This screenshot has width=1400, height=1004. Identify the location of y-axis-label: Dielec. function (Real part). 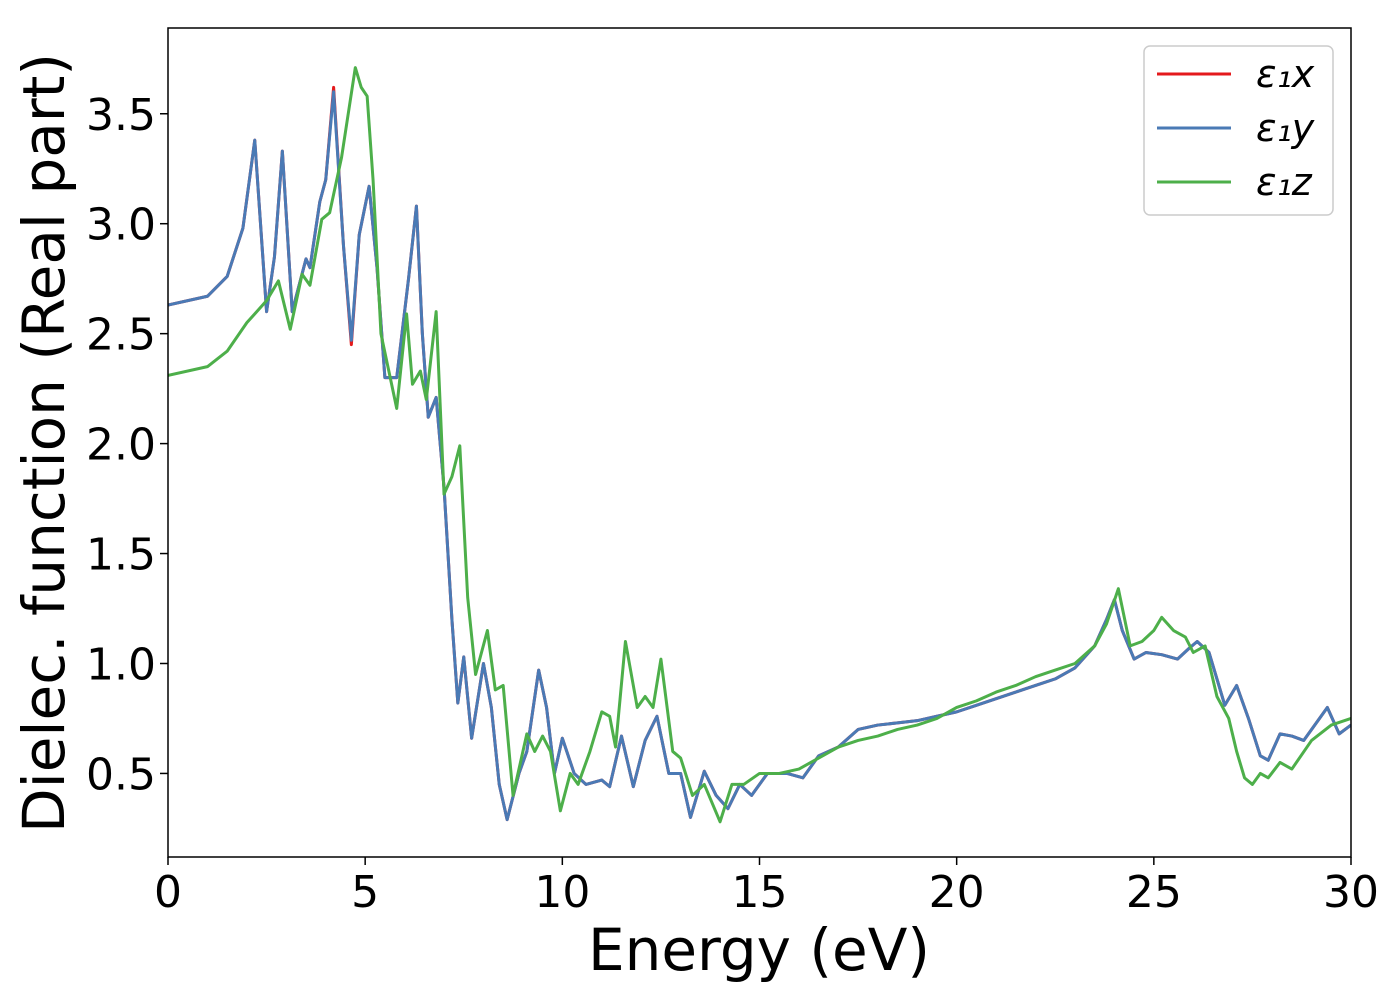
(44, 443).